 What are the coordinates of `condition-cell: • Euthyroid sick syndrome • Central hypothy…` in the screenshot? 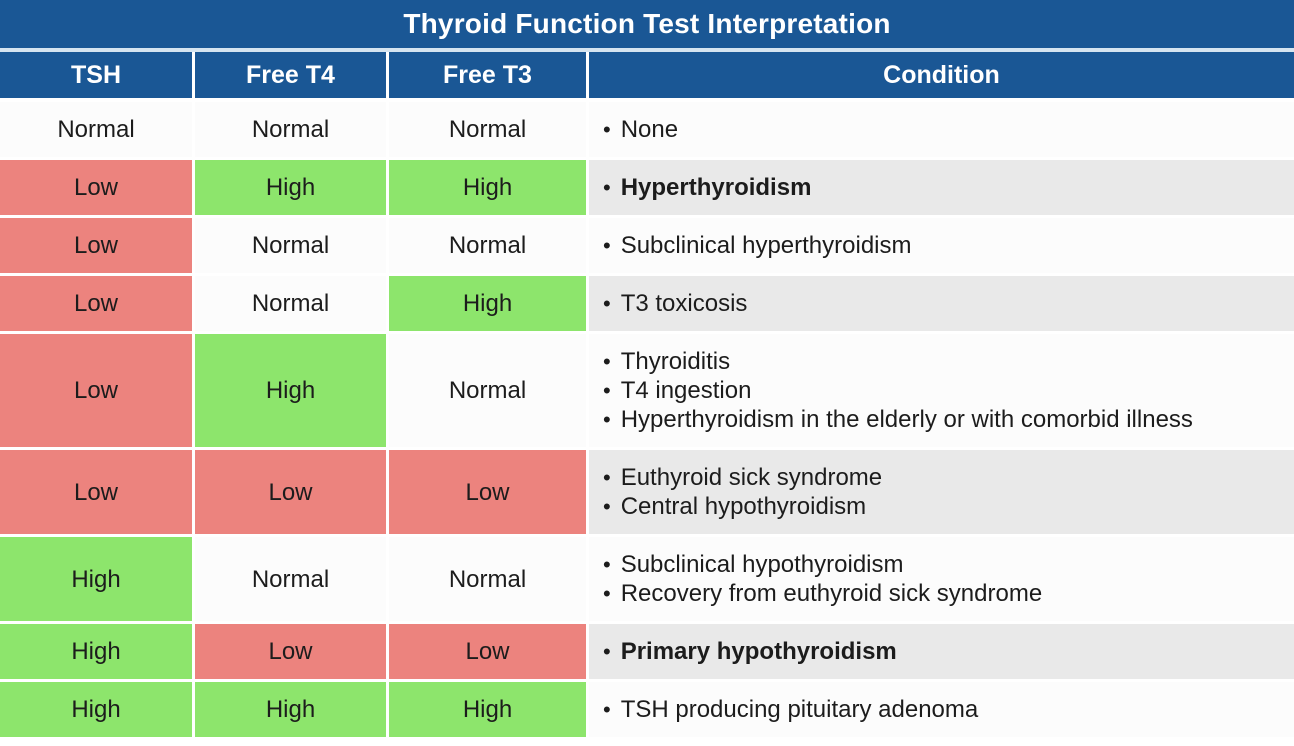 It's located at (941, 493).